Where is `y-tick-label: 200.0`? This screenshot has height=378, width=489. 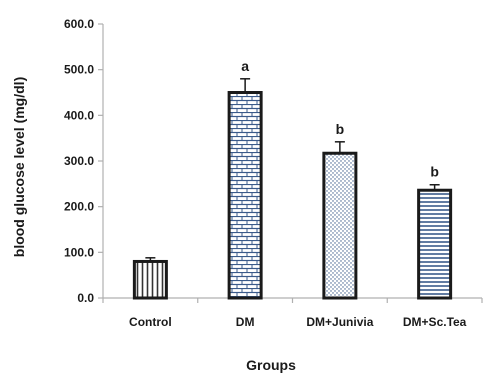
y-tick-label: 200.0 is located at coordinates (79, 207).